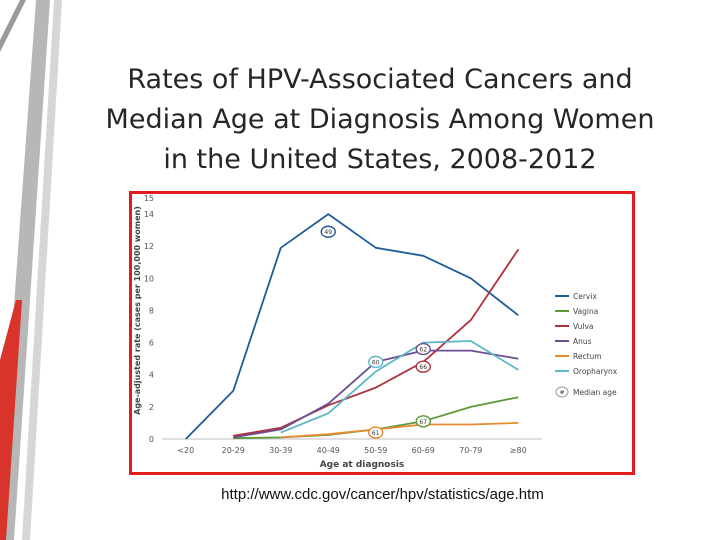 The image size is (720, 540). What do you see at coordinates (470, 450) in the screenshot?
I see `x-tick-label: 70-79` at bounding box center [470, 450].